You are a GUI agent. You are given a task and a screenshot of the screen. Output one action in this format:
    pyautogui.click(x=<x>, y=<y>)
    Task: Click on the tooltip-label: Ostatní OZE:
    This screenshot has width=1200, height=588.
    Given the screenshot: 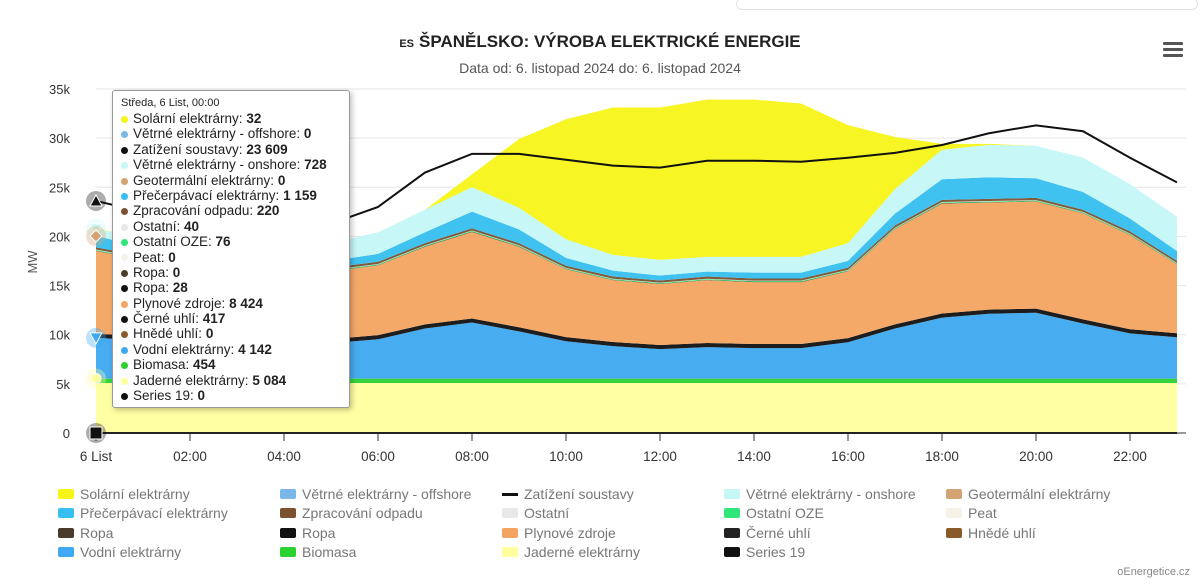 What is the action you would take?
    pyautogui.click(x=174, y=242)
    